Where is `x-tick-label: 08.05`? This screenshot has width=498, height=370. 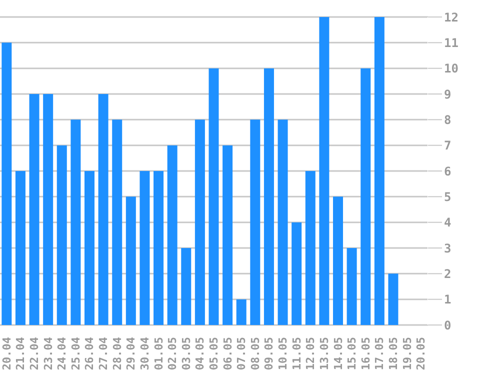
x-tick-label: 08.05 is located at coordinates (255, 353).